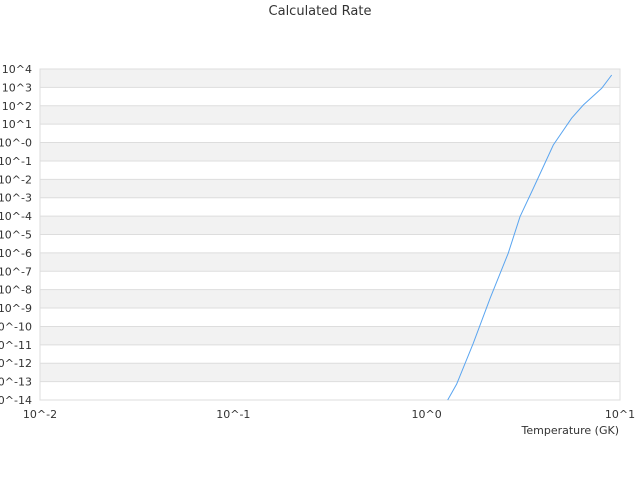 The height and width of the screenshot is (480, 640). I want to click on y-tick-label: 10^3, so click(17, 87).